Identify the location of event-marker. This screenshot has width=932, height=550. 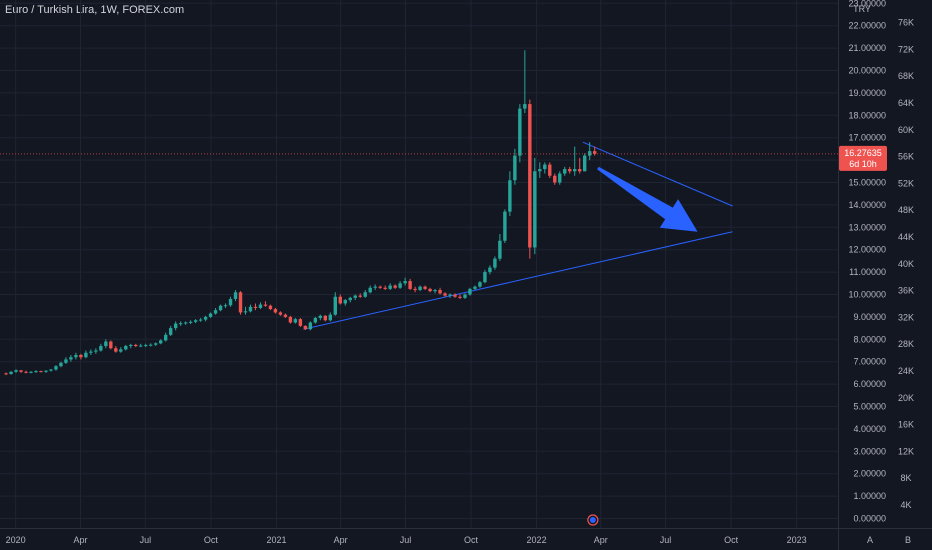
(593, 520).